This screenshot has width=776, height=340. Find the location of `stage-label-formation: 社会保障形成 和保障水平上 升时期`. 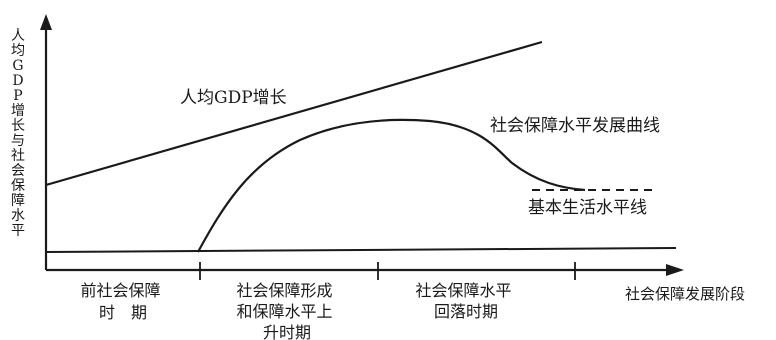

stage-label-formation: 社会保障形成 和保障水平上 升时期 is located at coordinates (286, 310).